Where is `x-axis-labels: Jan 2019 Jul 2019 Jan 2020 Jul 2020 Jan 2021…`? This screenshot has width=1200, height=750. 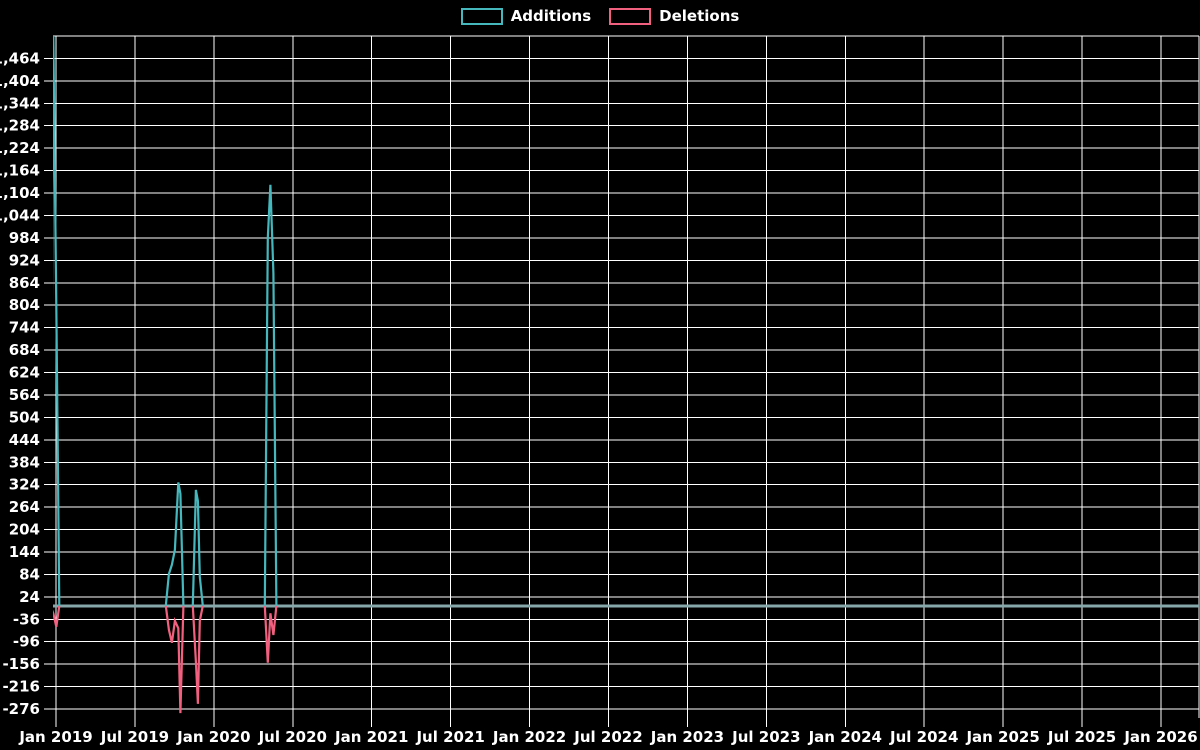 x-axis-labels: Jan 2019 Jul 2019 Jan 2020 Jul 2020 Jan 2021… is located at coordinates (607, 737).